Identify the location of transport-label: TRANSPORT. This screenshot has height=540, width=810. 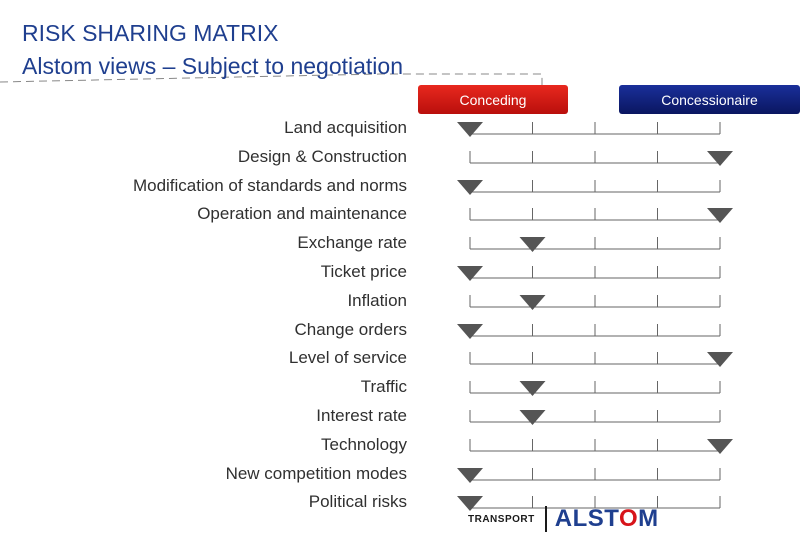
(501, 519).